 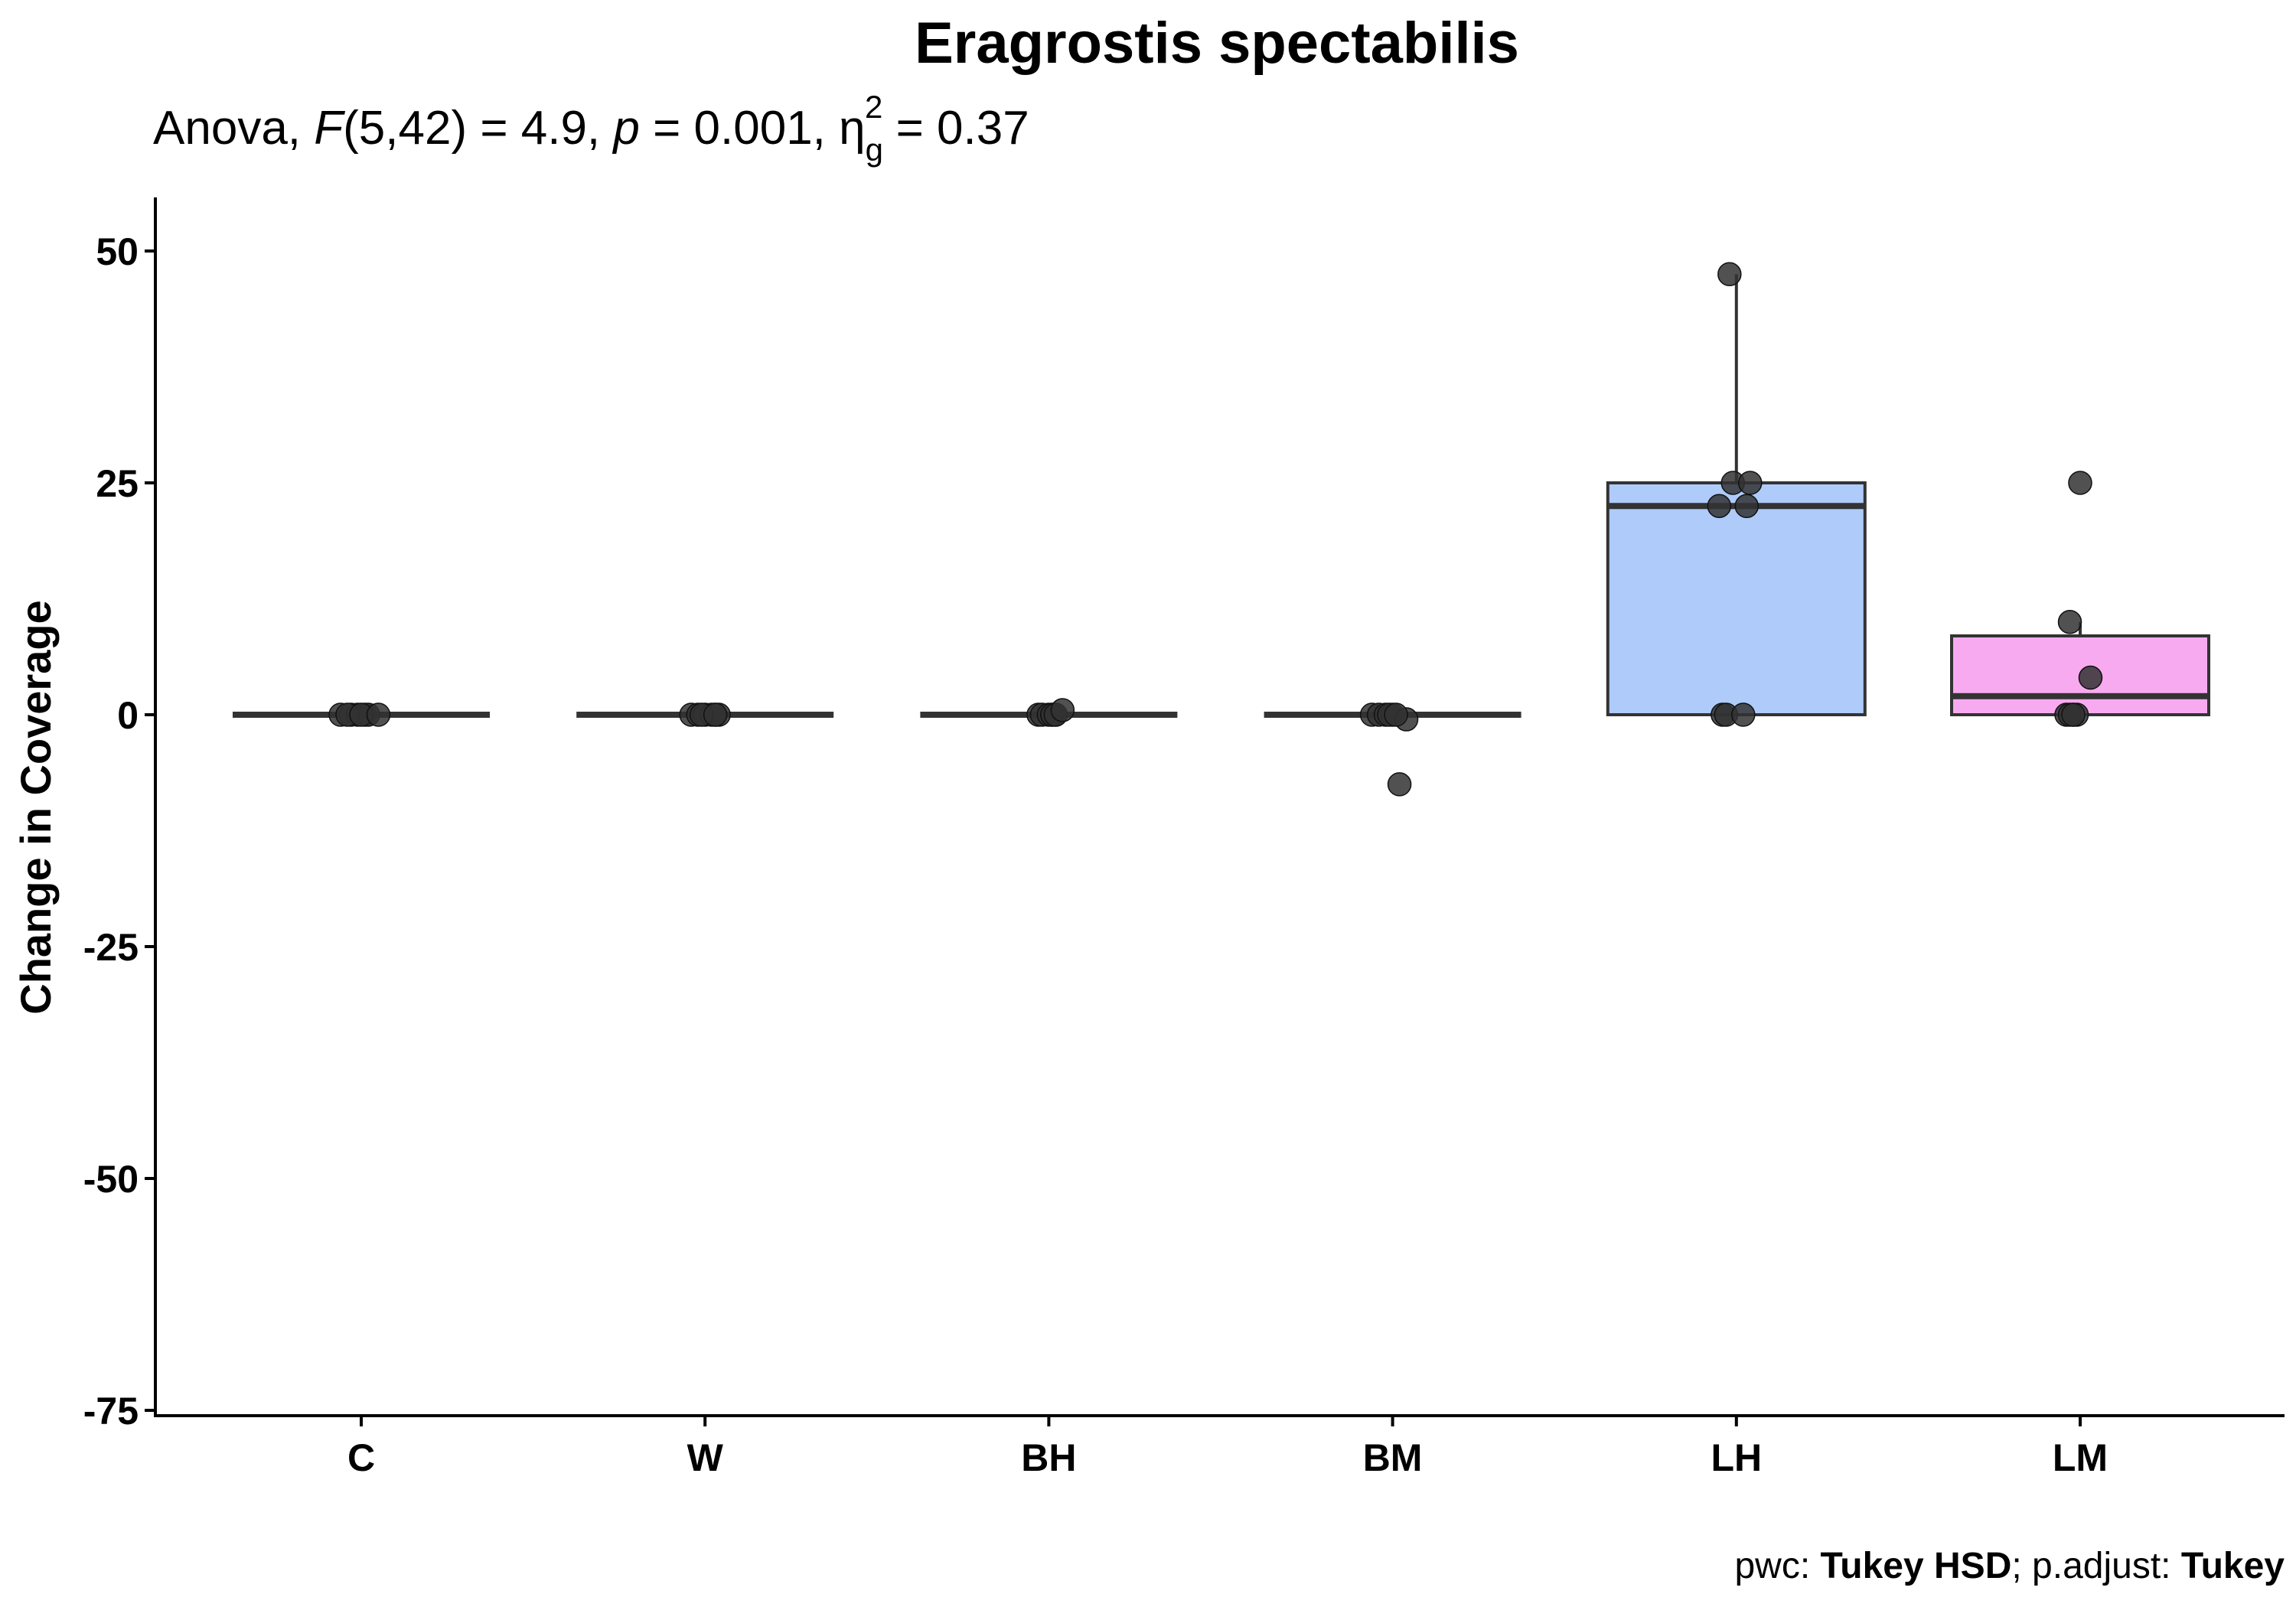 I want to click on subtitle-eta-sub: g, so click(x=874, y=150).